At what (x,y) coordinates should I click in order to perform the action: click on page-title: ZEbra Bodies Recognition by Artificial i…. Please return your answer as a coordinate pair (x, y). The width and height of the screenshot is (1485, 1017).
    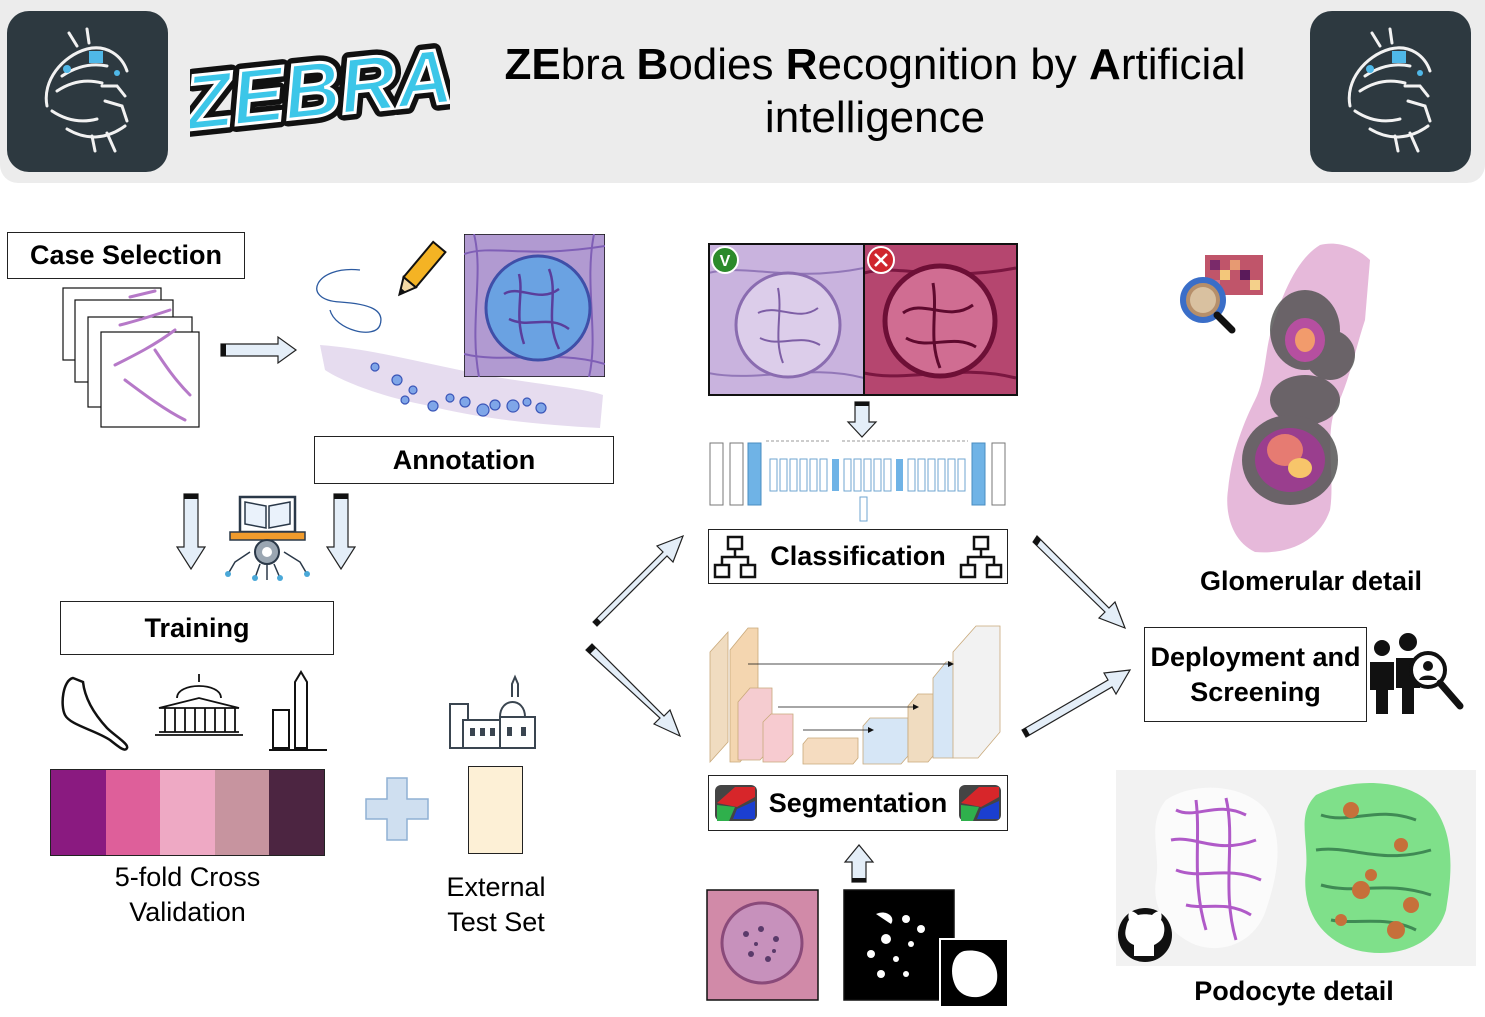
    Looking at the image, I should click on (875, 91).